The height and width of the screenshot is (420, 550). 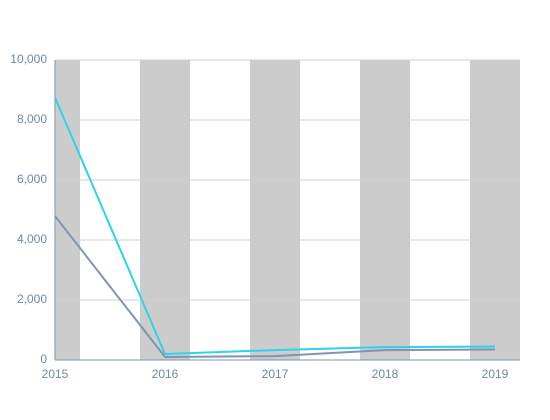 I want to click on x-tick-label: 2017, so click(x=275, y=374).